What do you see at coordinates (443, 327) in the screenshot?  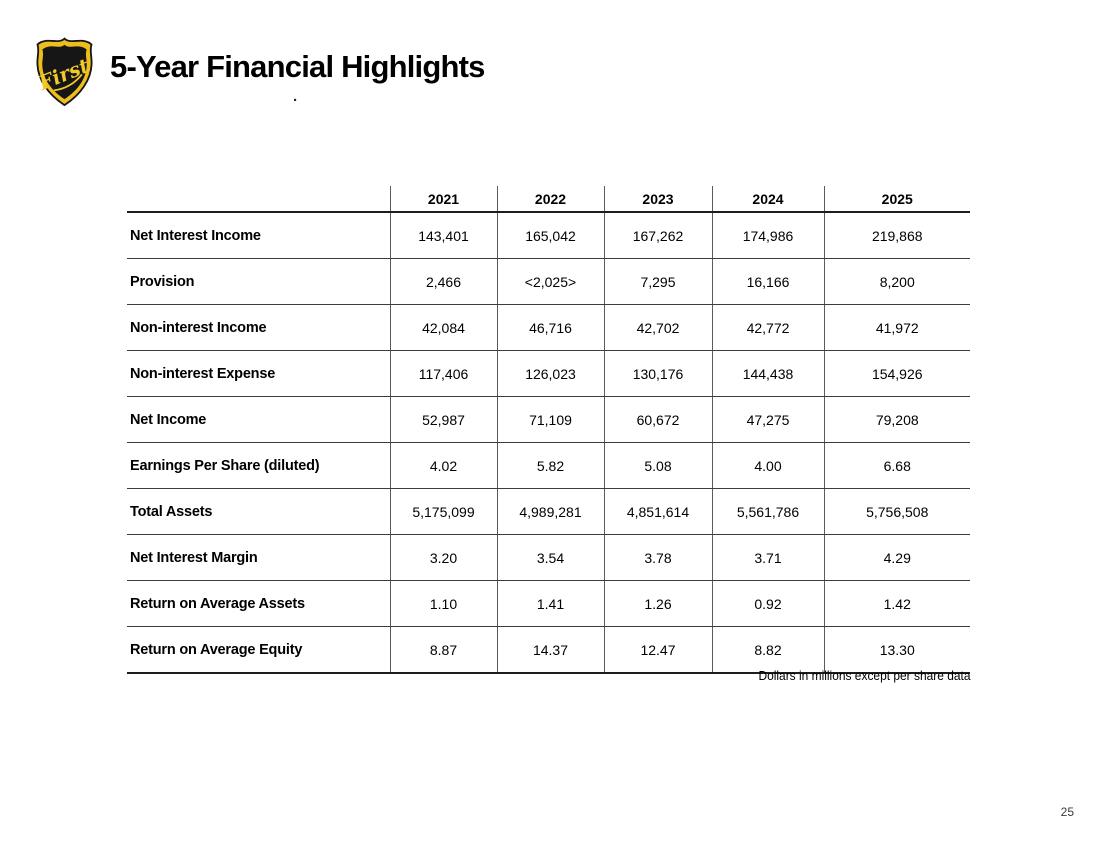 I see `table-cell: 42,084` at bounding box center [443, 327].